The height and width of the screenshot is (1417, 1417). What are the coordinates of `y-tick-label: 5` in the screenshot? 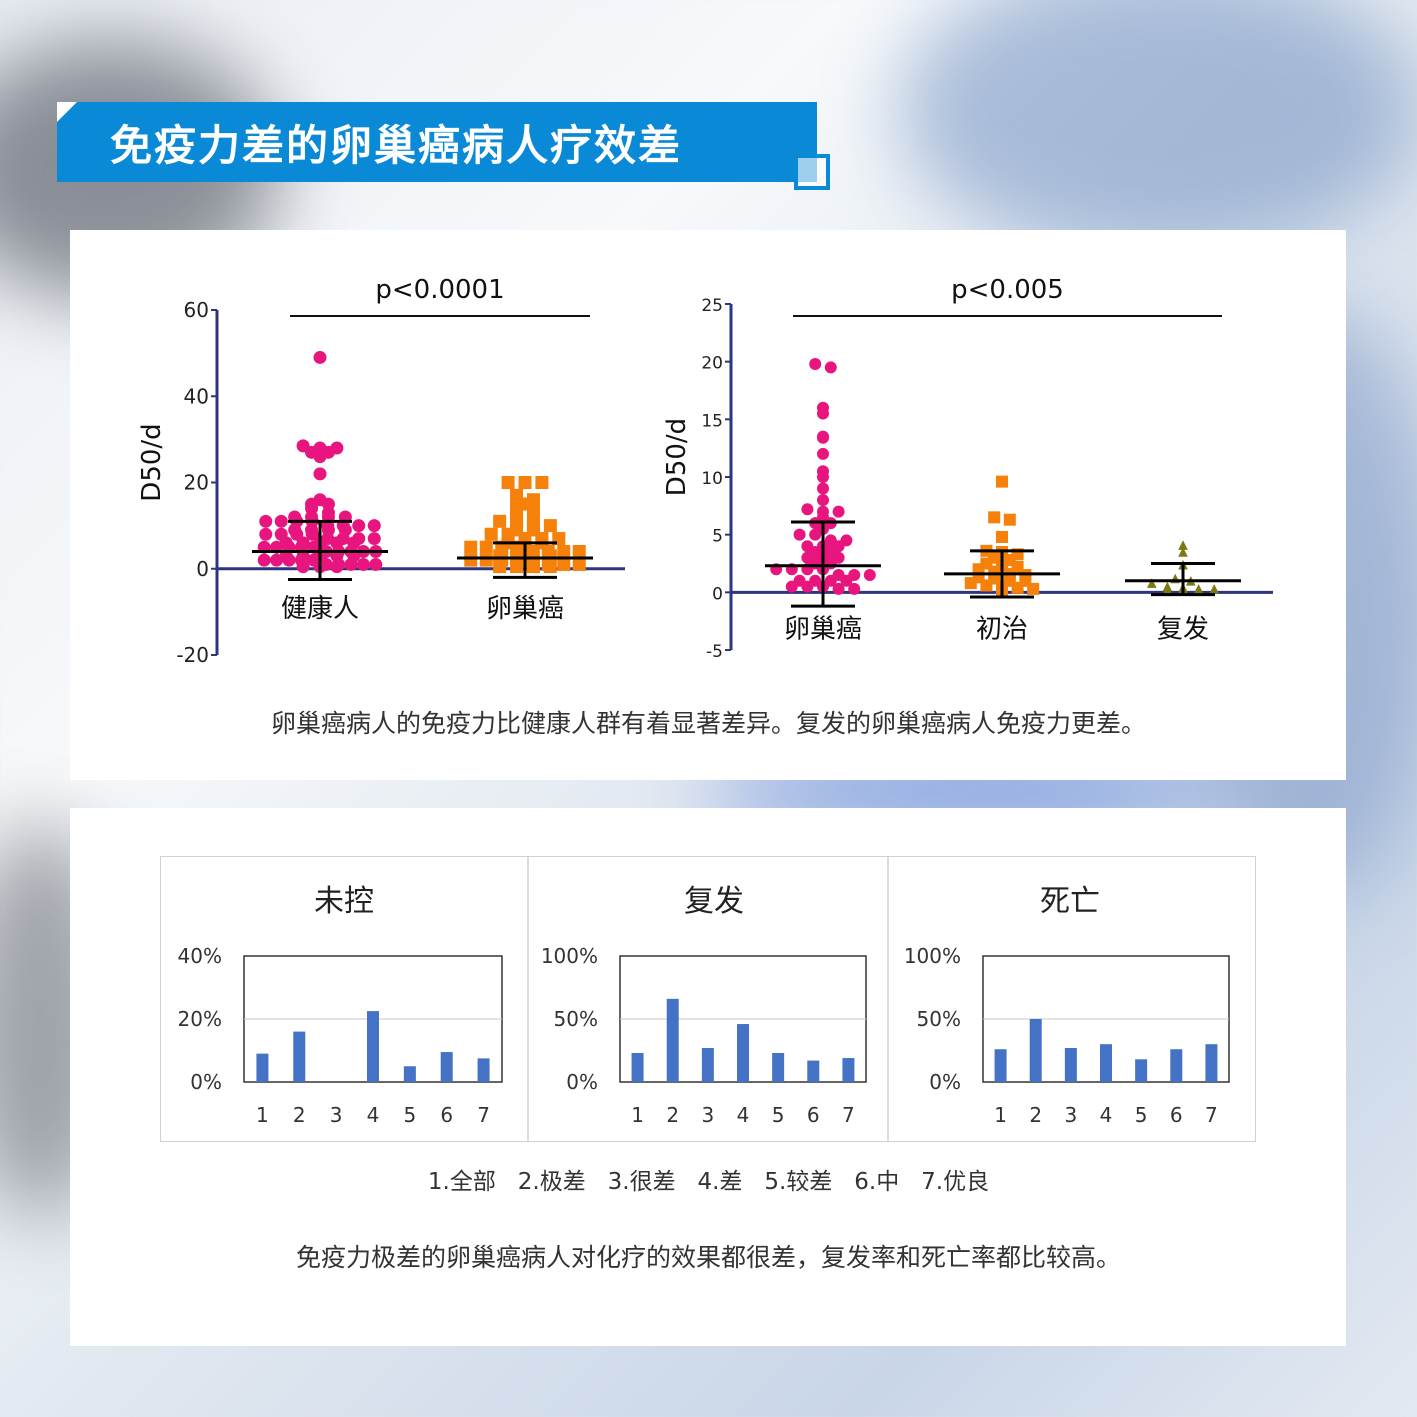 It's located at (717, 537).